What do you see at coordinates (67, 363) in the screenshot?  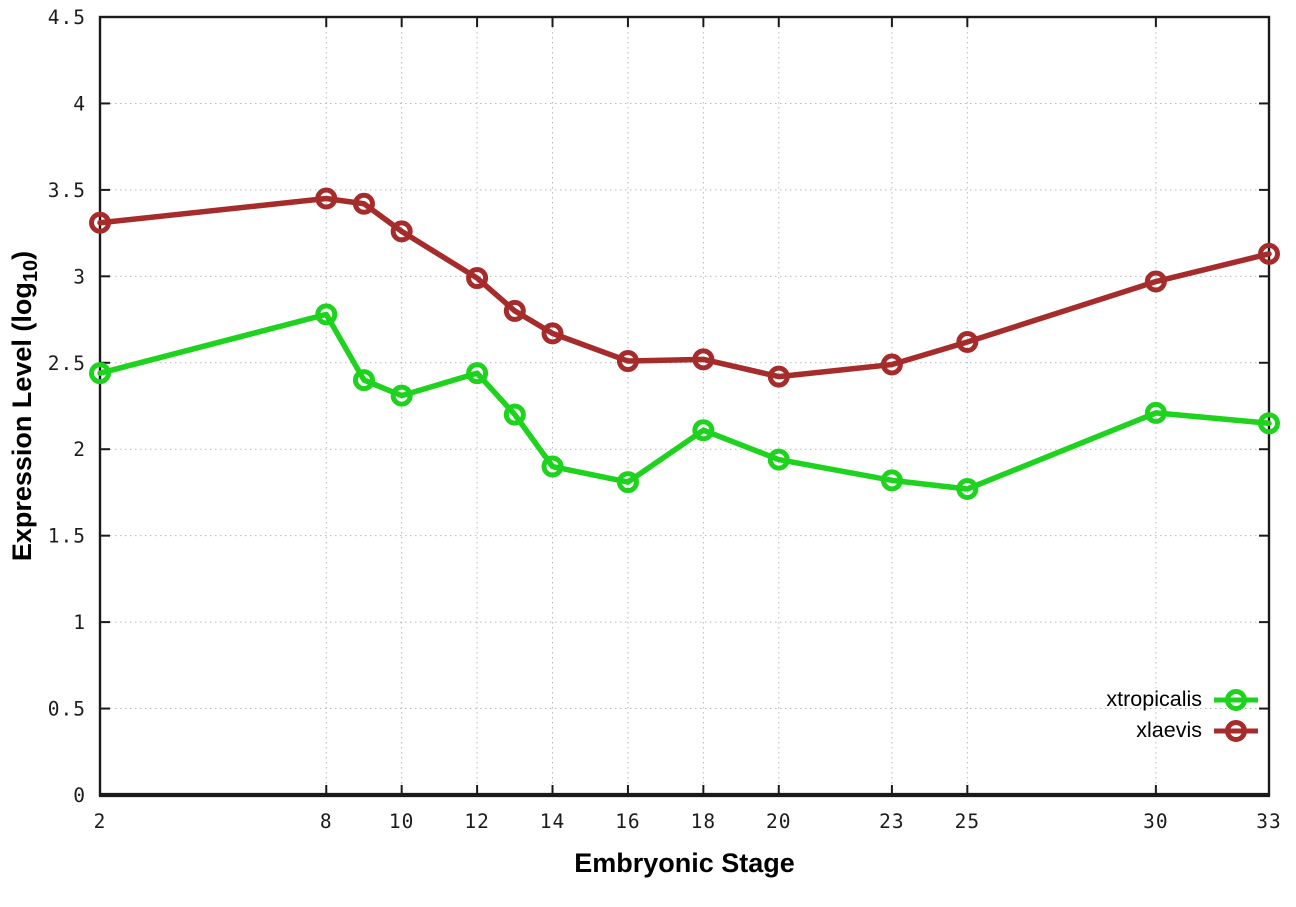 I see `y-tick-label: 2.5` at bounding box center [67, 363].